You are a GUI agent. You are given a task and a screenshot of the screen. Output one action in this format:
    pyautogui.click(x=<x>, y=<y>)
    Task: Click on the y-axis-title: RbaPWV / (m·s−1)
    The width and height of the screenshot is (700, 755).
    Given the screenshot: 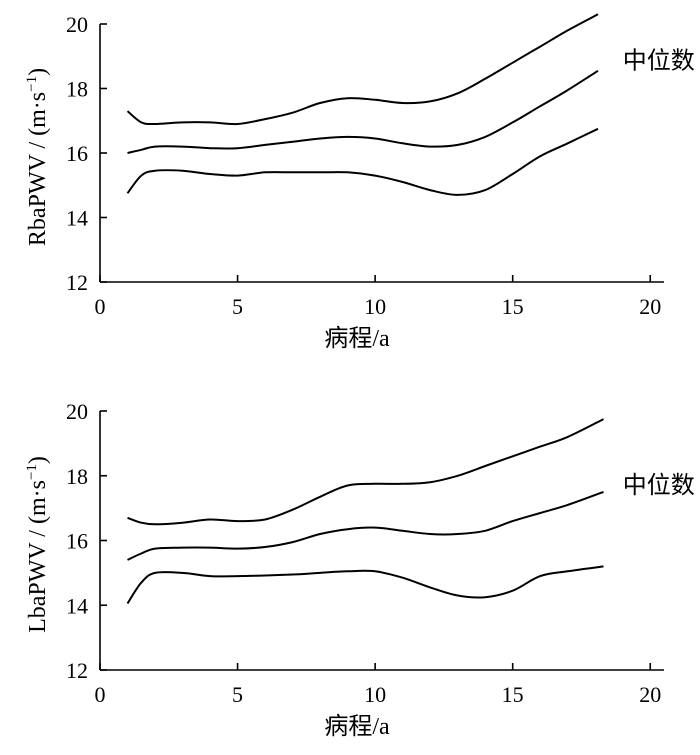 What is the action you would take?
    pyautogui.click(x=37, y=157)
    